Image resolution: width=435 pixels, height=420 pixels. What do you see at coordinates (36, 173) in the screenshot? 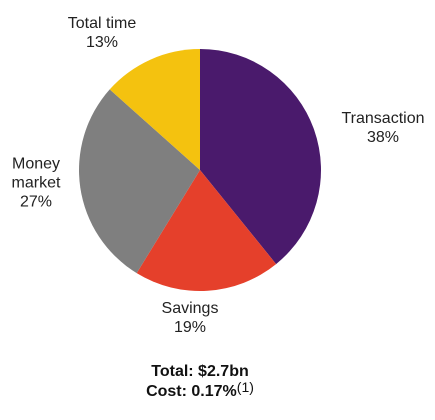
I see `category-label: Money market` at bounding box center [36, 173].